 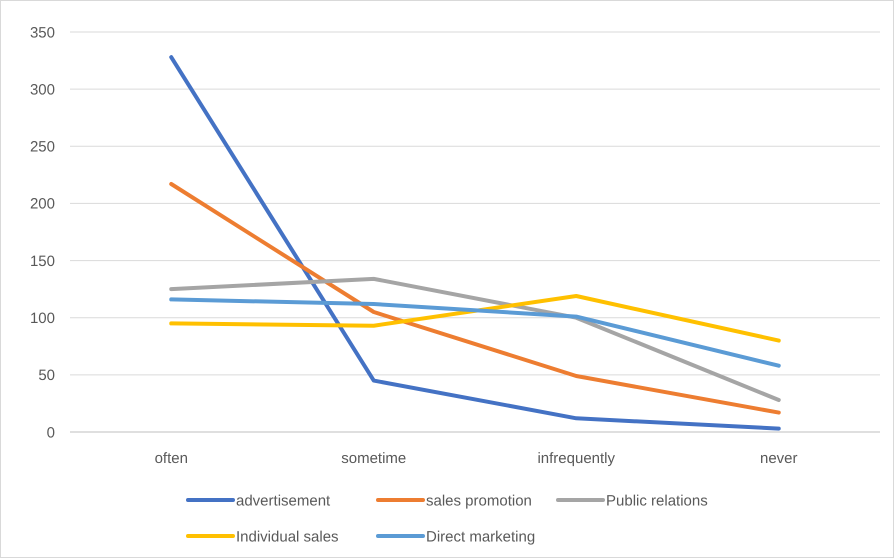 What do you see at coordinates (42, 261) in the screenshot?
I see `y-tick-label: 150` at bounding box center [42, 261].